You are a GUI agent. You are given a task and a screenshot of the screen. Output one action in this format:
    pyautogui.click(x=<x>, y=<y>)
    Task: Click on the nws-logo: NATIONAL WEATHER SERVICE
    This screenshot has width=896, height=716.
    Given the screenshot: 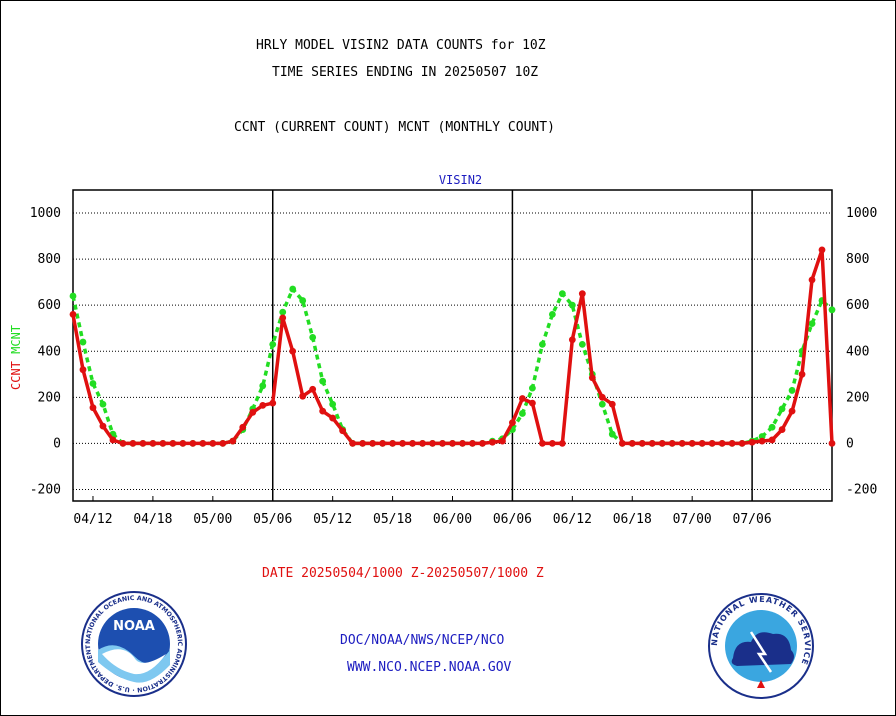 What is the action you would take?
    pyautogui.click(x=761, y=646)
    